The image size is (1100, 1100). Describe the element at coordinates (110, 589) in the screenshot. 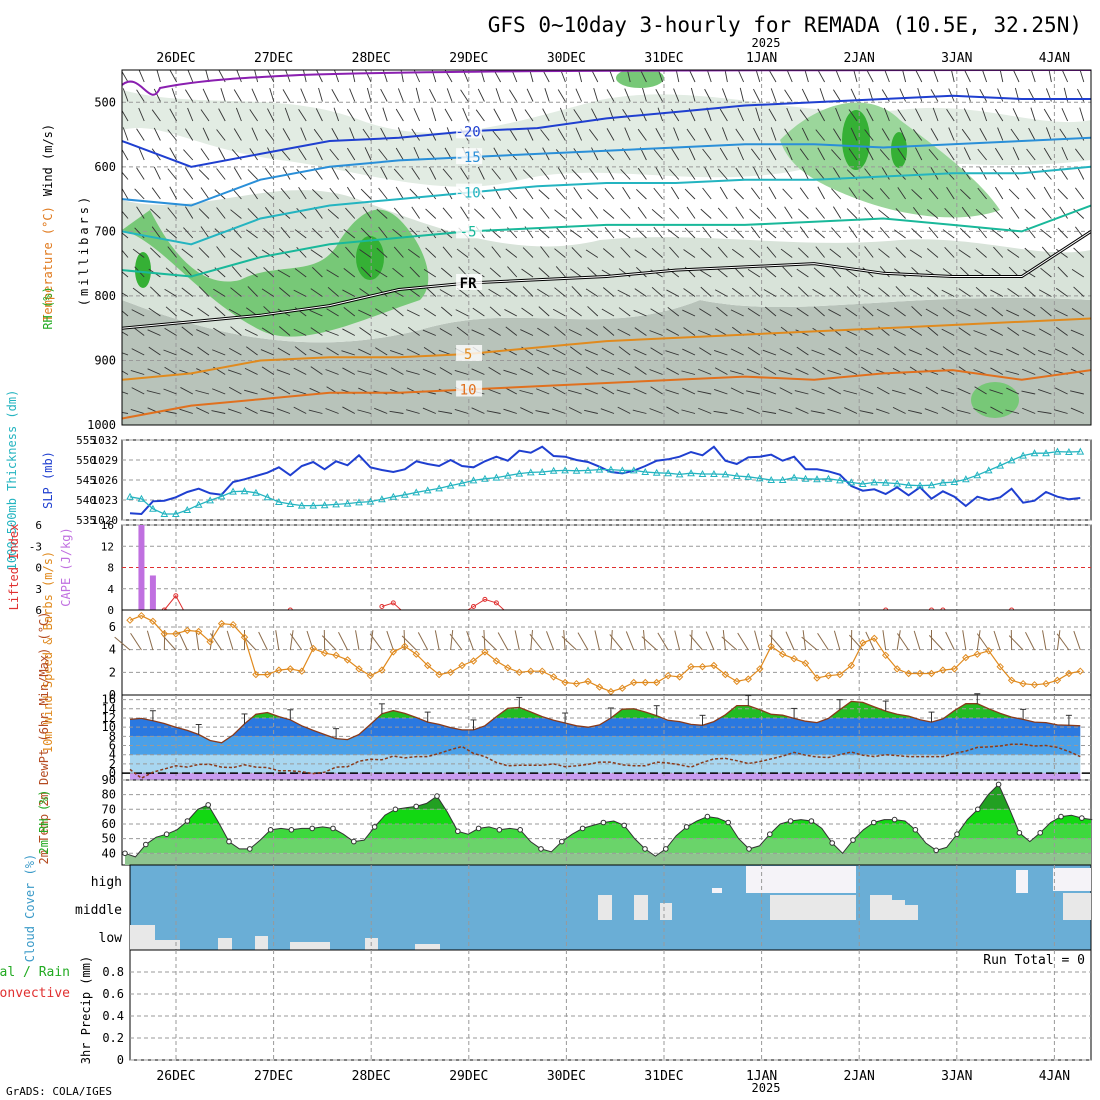

I see `ytick-cape-4: 4` at that location.